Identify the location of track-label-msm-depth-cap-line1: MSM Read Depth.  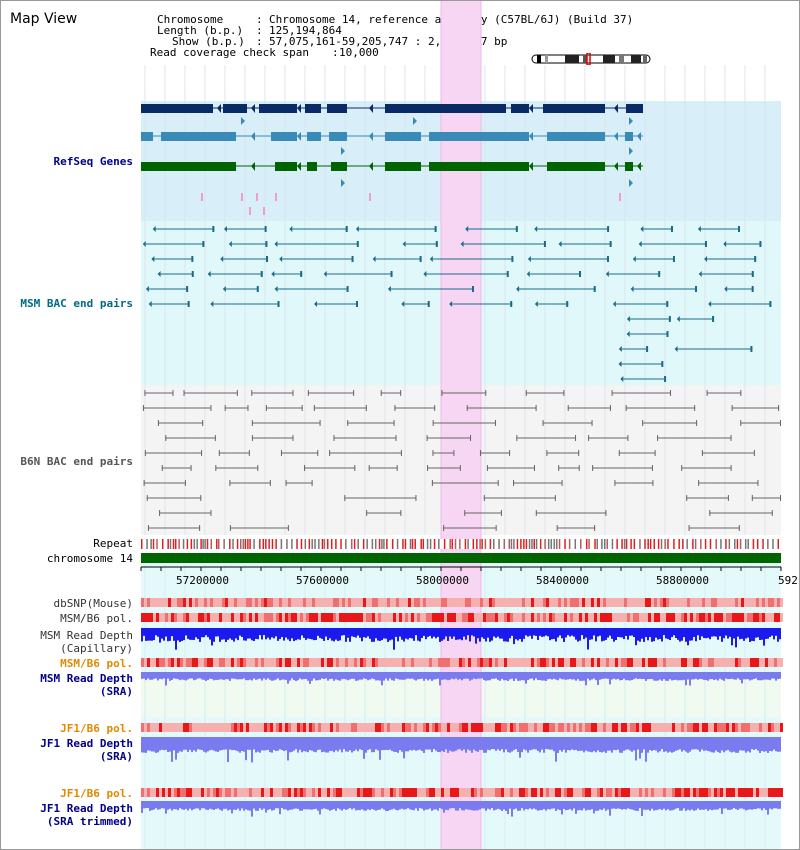
(86, 635).